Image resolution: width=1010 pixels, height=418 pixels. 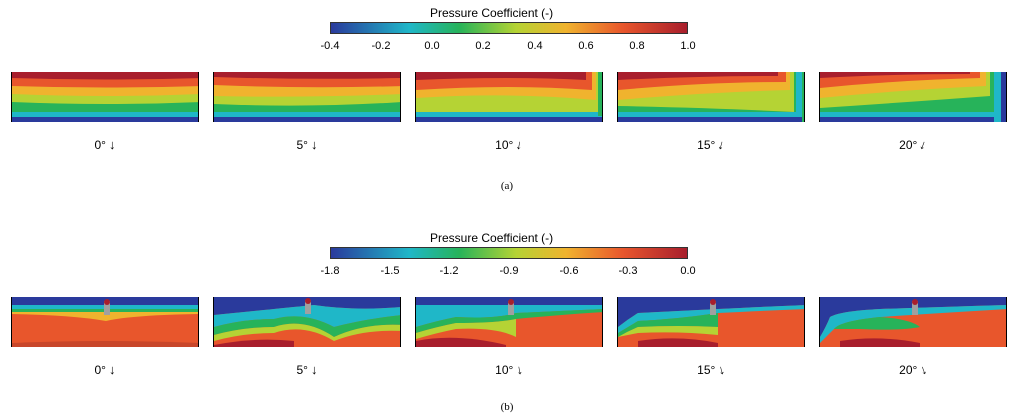 What do you see at coordinates (483, 46) in the screenshot?
I see `colorbar-tick: 0.2` at bounding box center [483, 46].